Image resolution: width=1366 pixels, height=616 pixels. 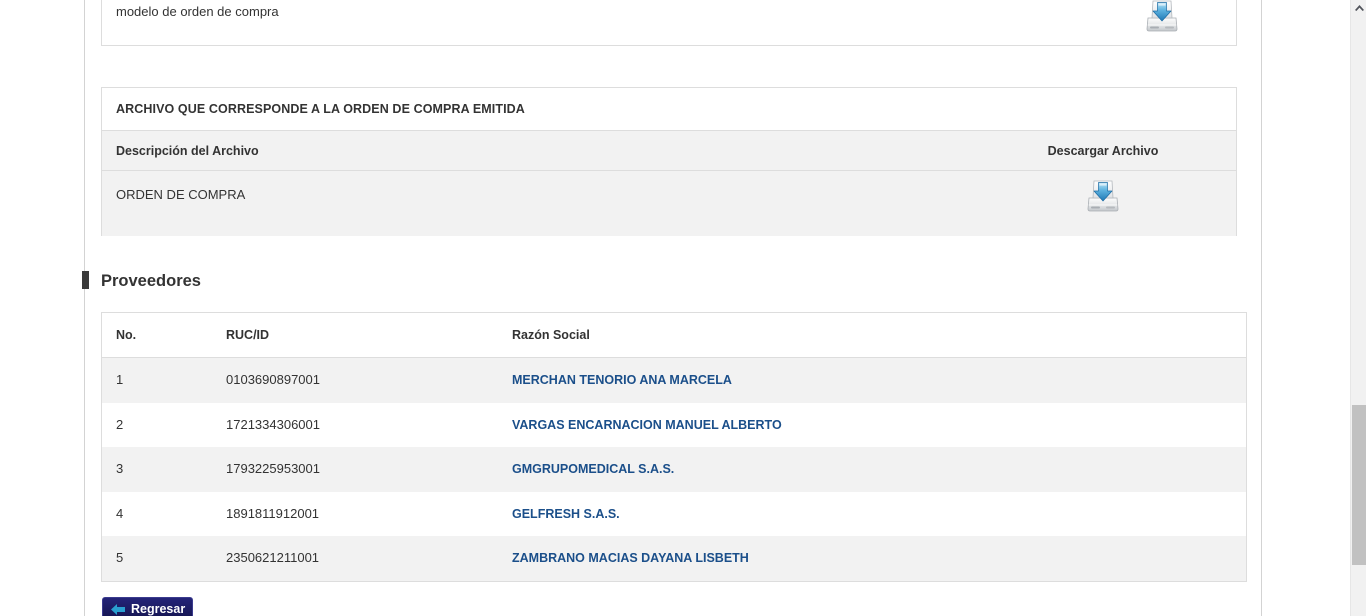 What do you see at coordinates (85, 280) in the screenshot?
I see `section-marker-icon` at bounding box center [85, 280].